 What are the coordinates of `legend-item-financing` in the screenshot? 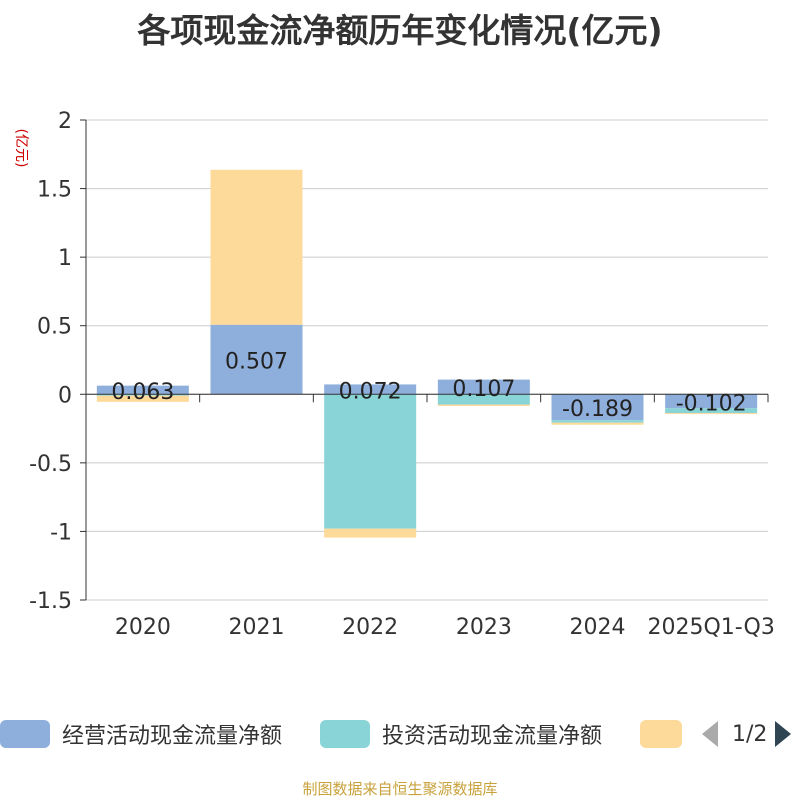 It's located at (661, 734).